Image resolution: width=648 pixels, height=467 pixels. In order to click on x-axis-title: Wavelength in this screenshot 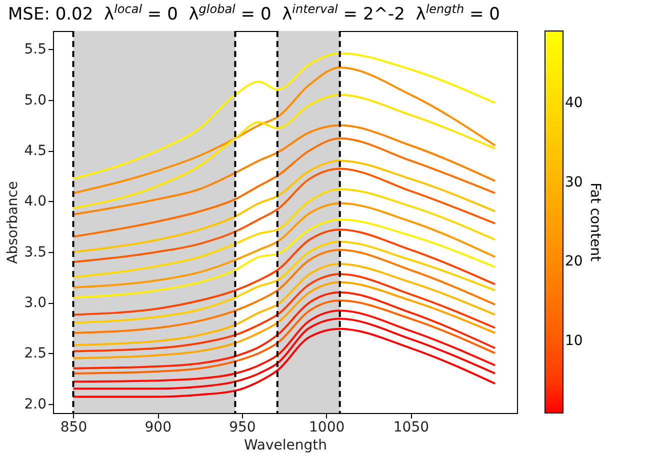, I will do `click(286, 446)`.